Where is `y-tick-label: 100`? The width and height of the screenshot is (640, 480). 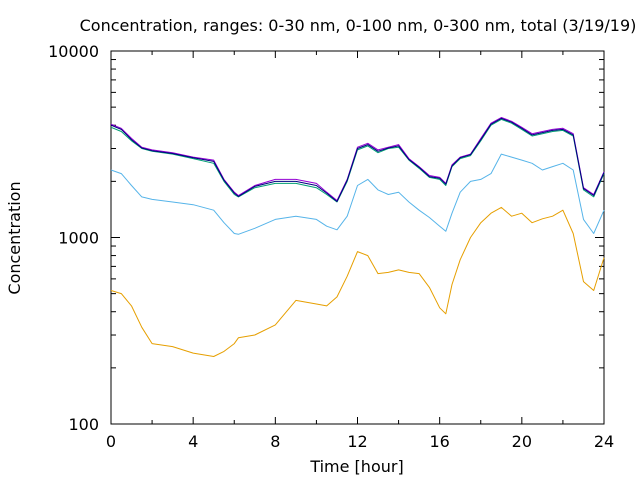 y-tick-label: 100 is located at coordinates (83, 424).